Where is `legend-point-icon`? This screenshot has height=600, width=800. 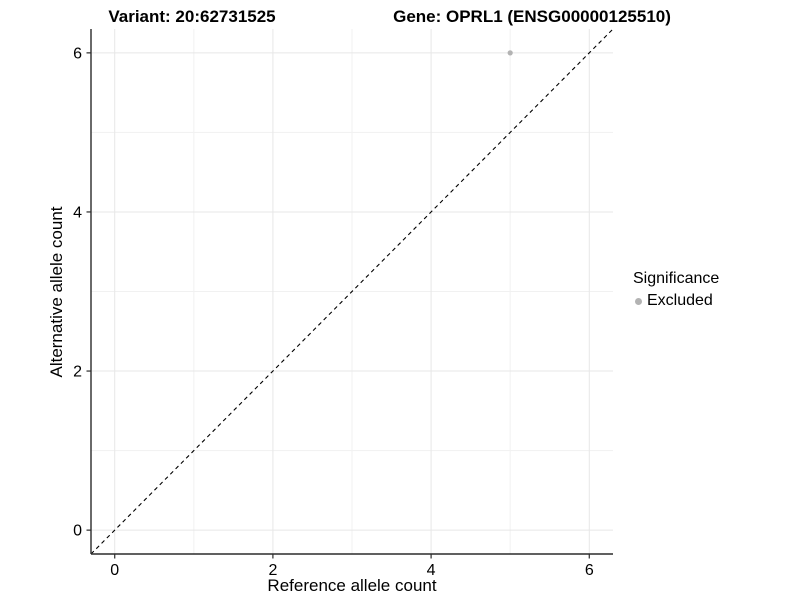
legend-point-icon is located at coordinates (638, 301).